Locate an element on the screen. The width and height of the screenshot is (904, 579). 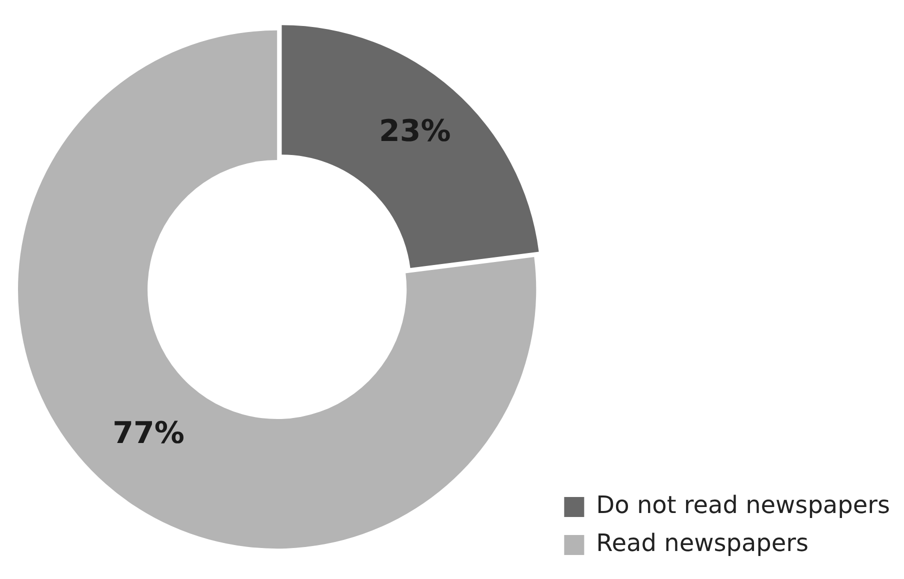
legend-label: Do not read newspapers is located at coordinates (743, 505).